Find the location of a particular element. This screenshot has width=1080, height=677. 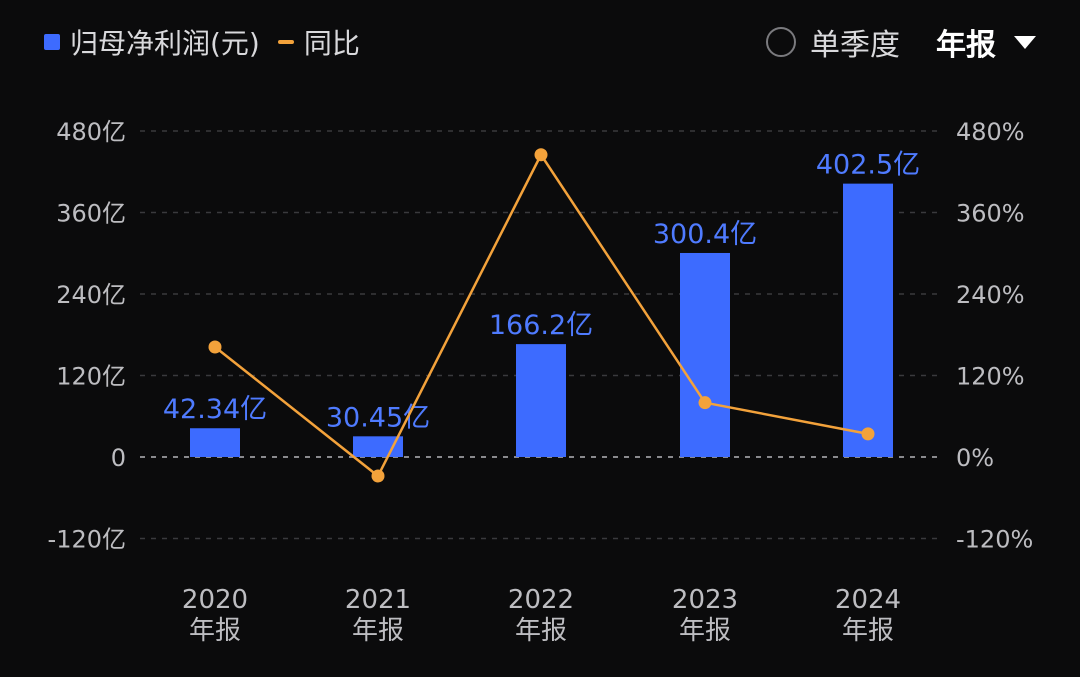

y-right-tick-label: 240% is located at coordinates (990, 295).